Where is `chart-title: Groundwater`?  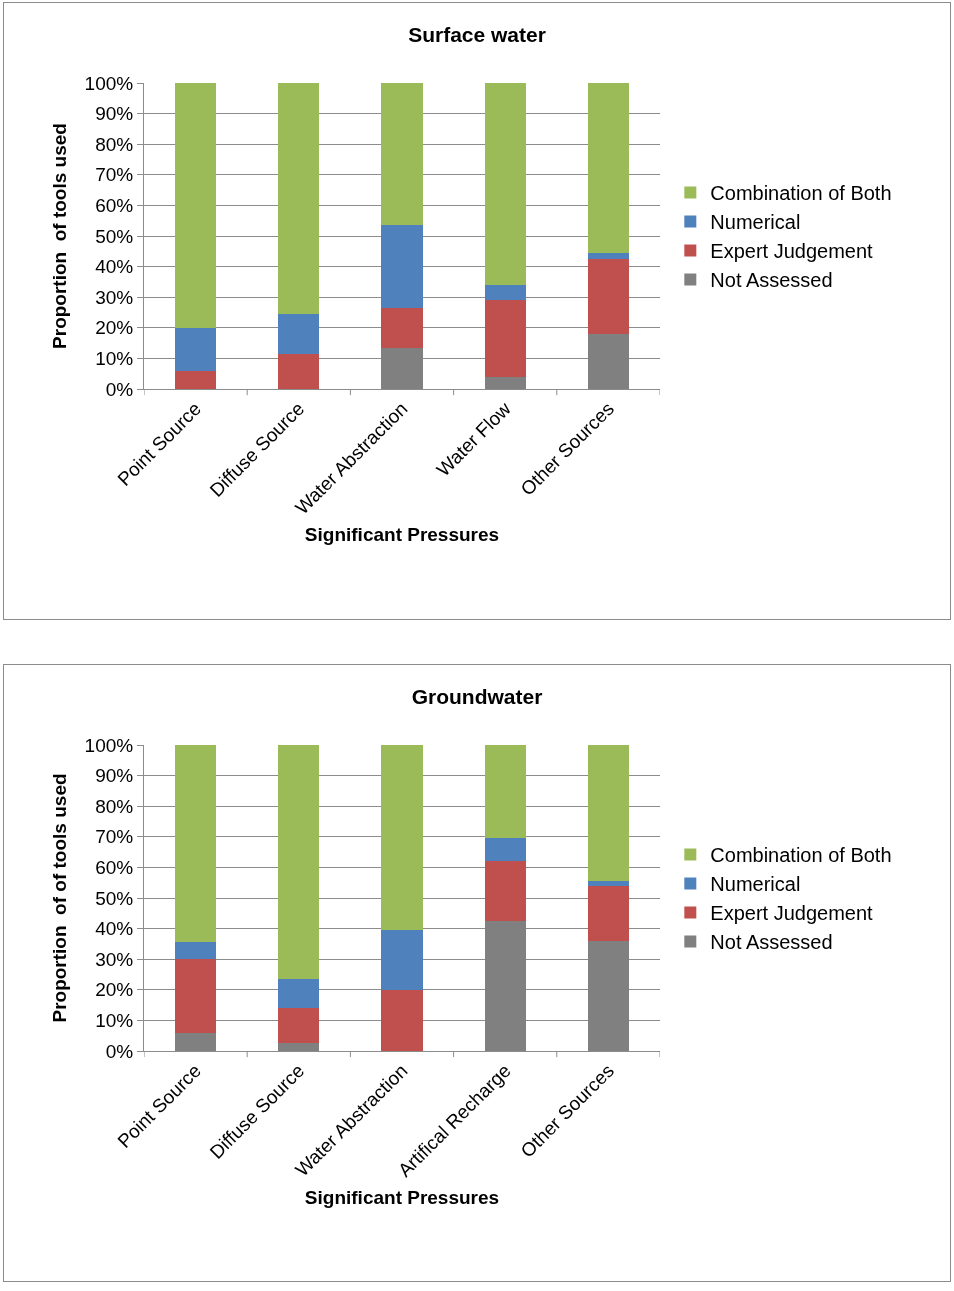 chart-title: Groundwater is located at coordinates (477, 697).